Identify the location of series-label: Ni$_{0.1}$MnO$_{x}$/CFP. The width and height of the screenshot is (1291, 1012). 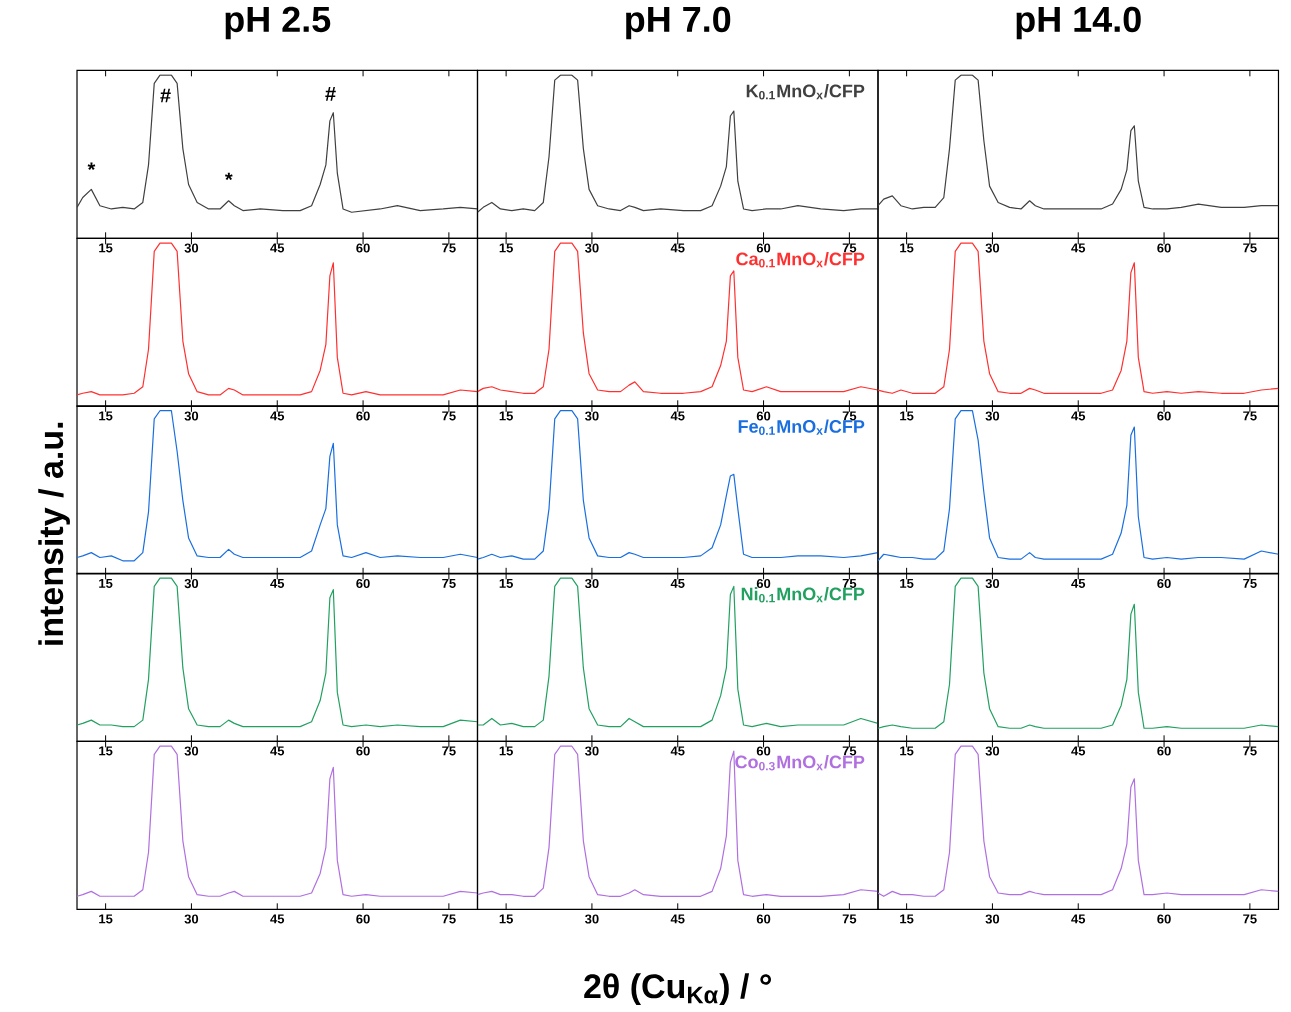
(803, 595).